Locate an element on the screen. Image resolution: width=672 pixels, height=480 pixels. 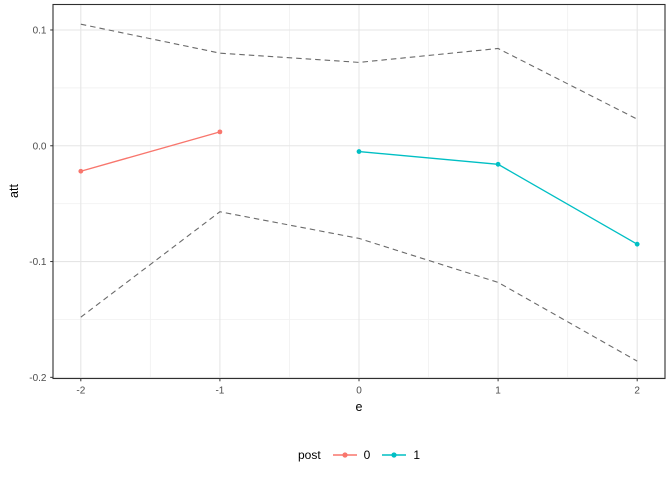
y-tick-label: 0.1 is located at coordinates (40, 30).